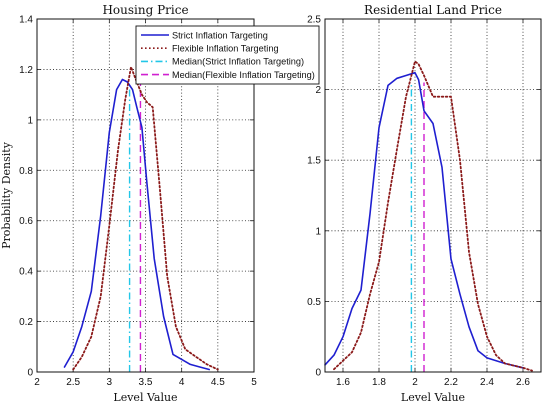  I want to click on y-tick-label: 2.5, so click(314, 20).